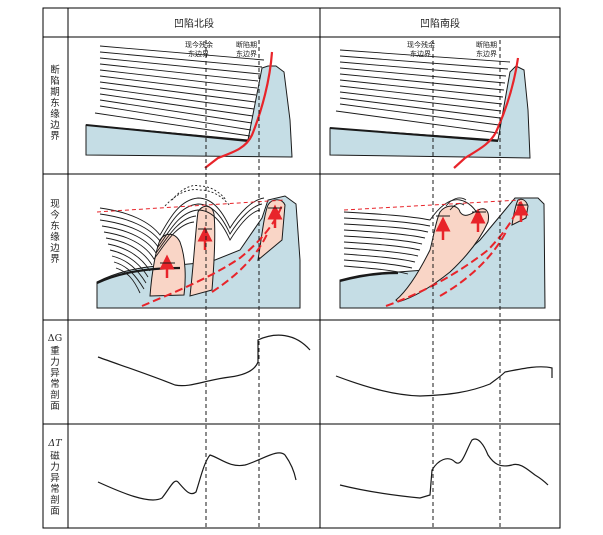 Image resolution: width=603 pixels, height=535 pixels. I want to click on label-residual-boundary-north-1: 现今残余, so click(199, 44).